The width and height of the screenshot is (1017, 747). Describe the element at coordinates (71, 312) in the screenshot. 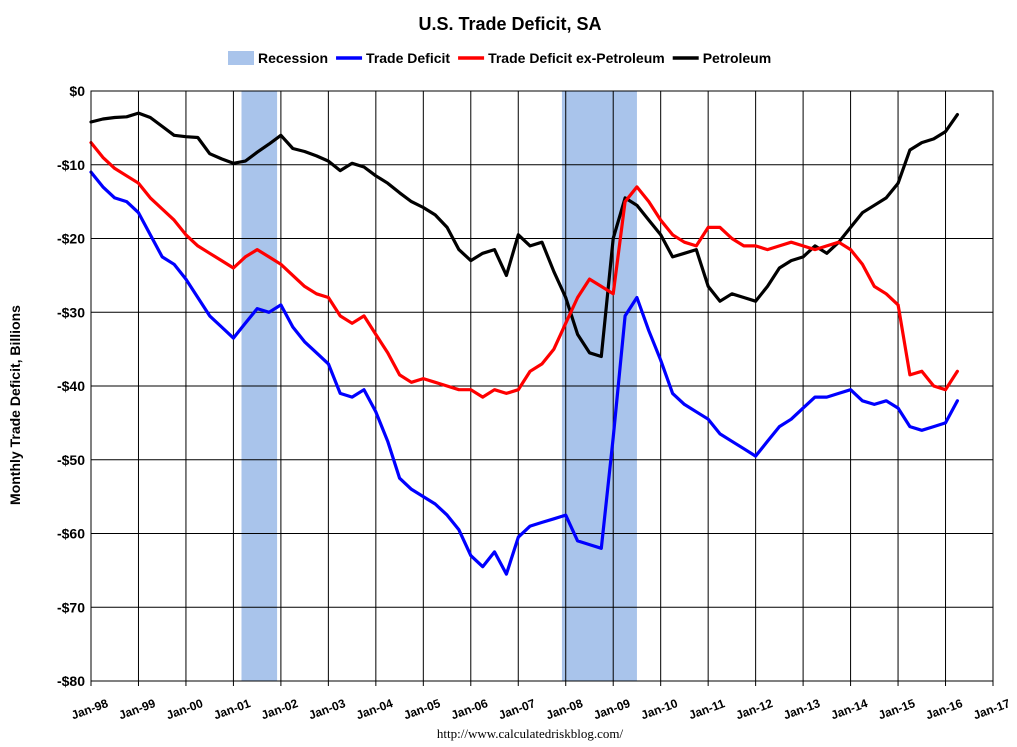

I see `y-tick-label: -$30` at that location.